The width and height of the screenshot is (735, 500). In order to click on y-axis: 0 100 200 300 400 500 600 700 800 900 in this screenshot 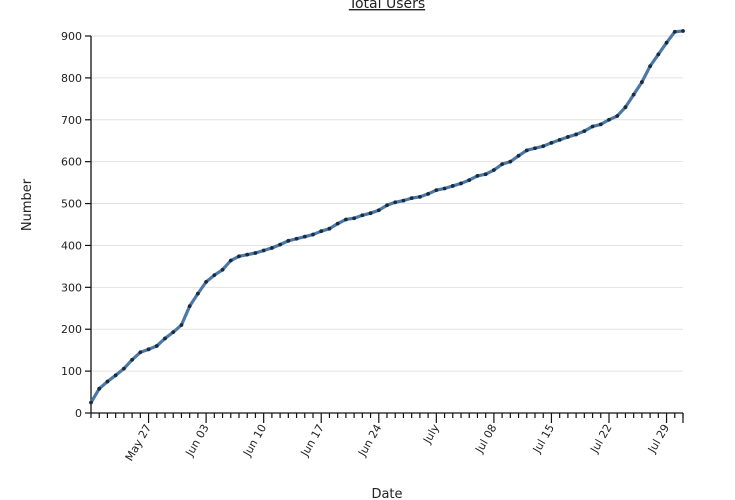, I will do `click(76, 225)`.